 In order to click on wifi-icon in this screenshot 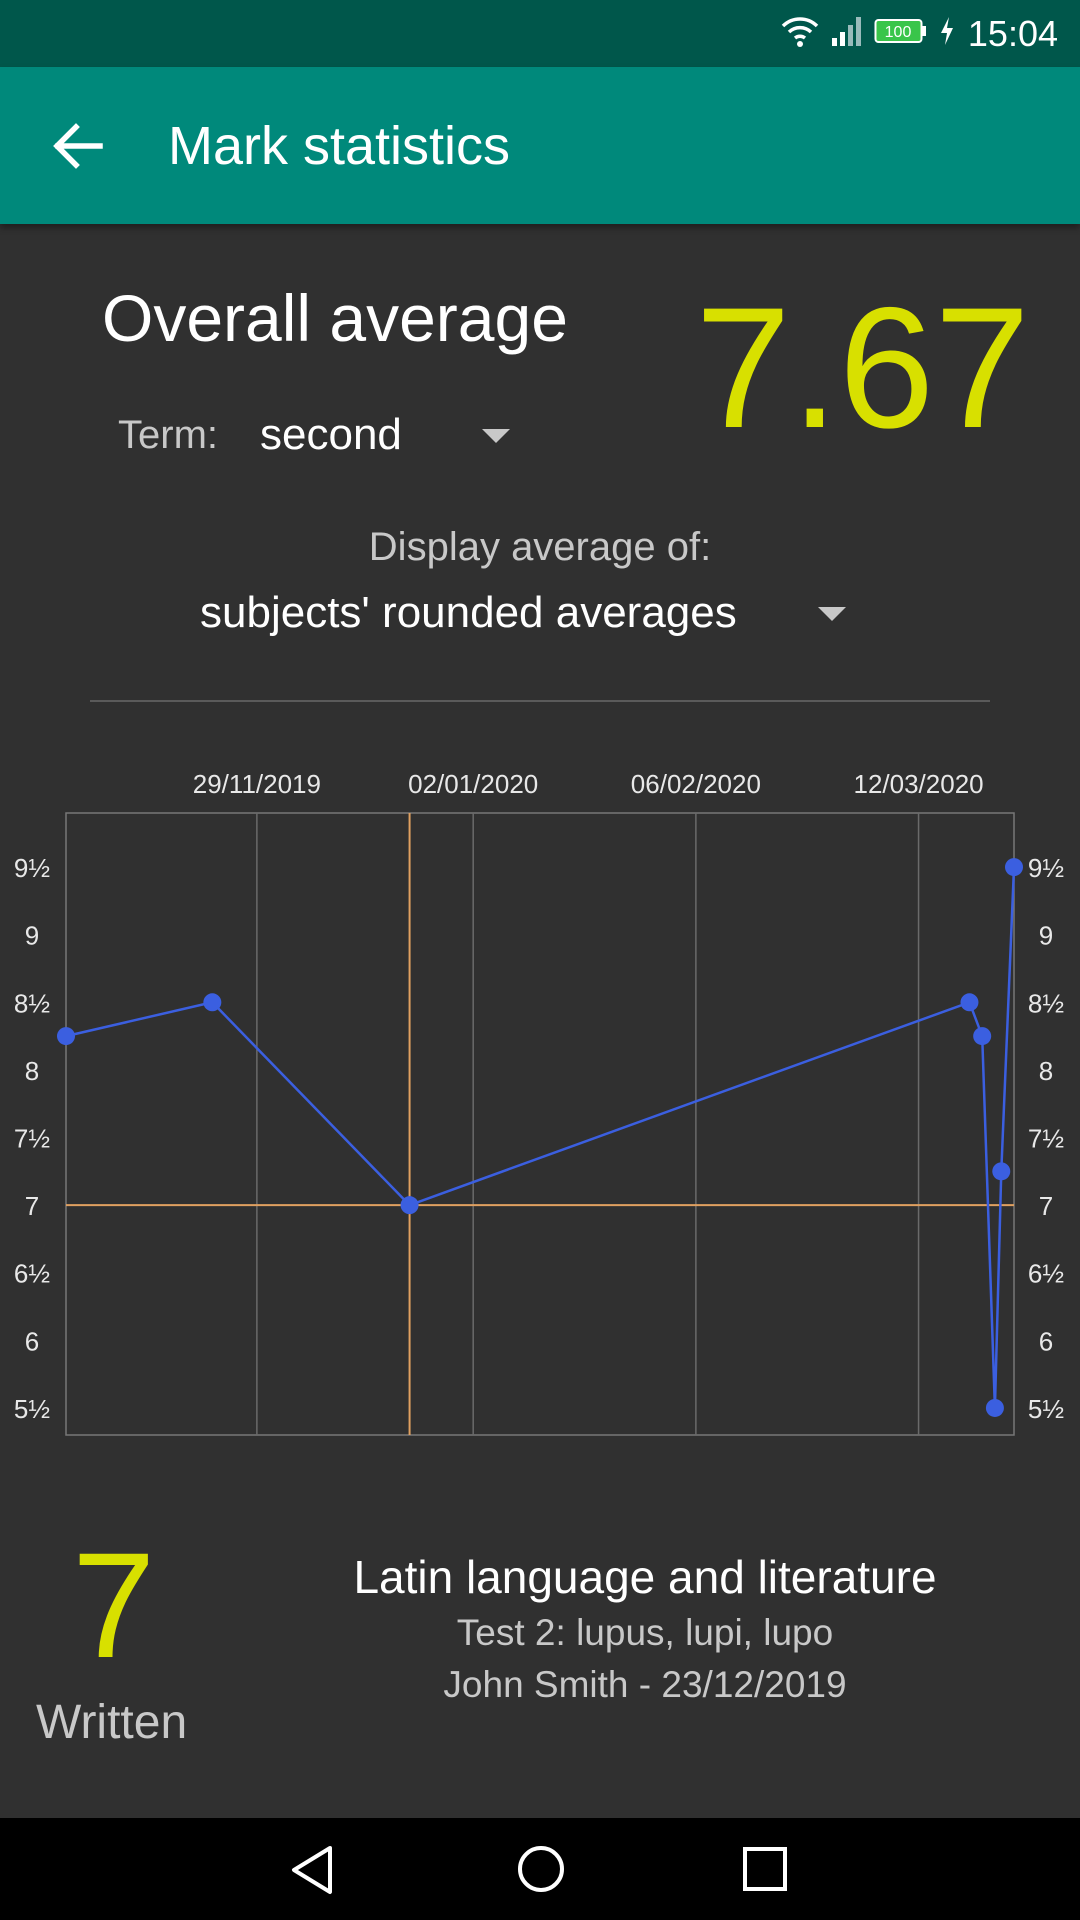, I will do `click(800, 33)`.